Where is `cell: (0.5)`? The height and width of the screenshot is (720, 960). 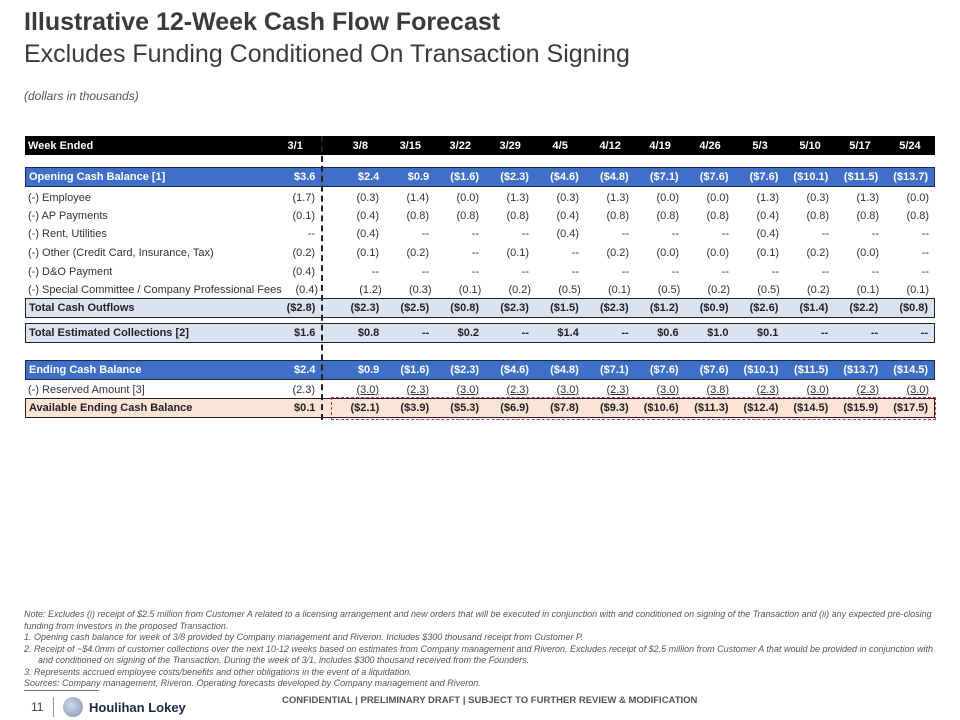
cell: (0.5) is located at coordinates (669, 289).